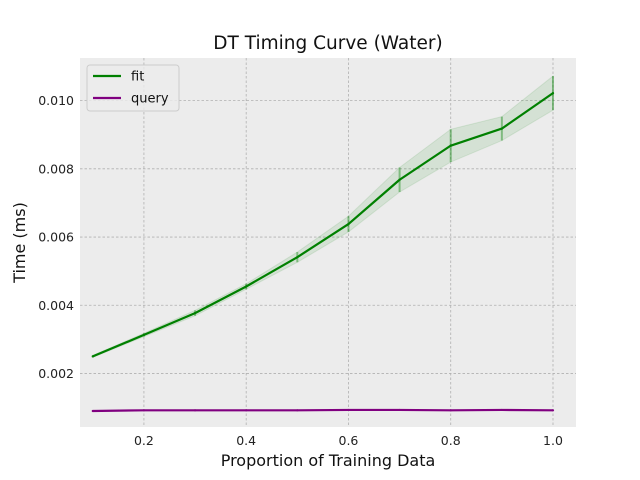  Describe the element at coordinates (19, 243) in the screenshot. I see `y-axis-label: Time (ms)` at that location.